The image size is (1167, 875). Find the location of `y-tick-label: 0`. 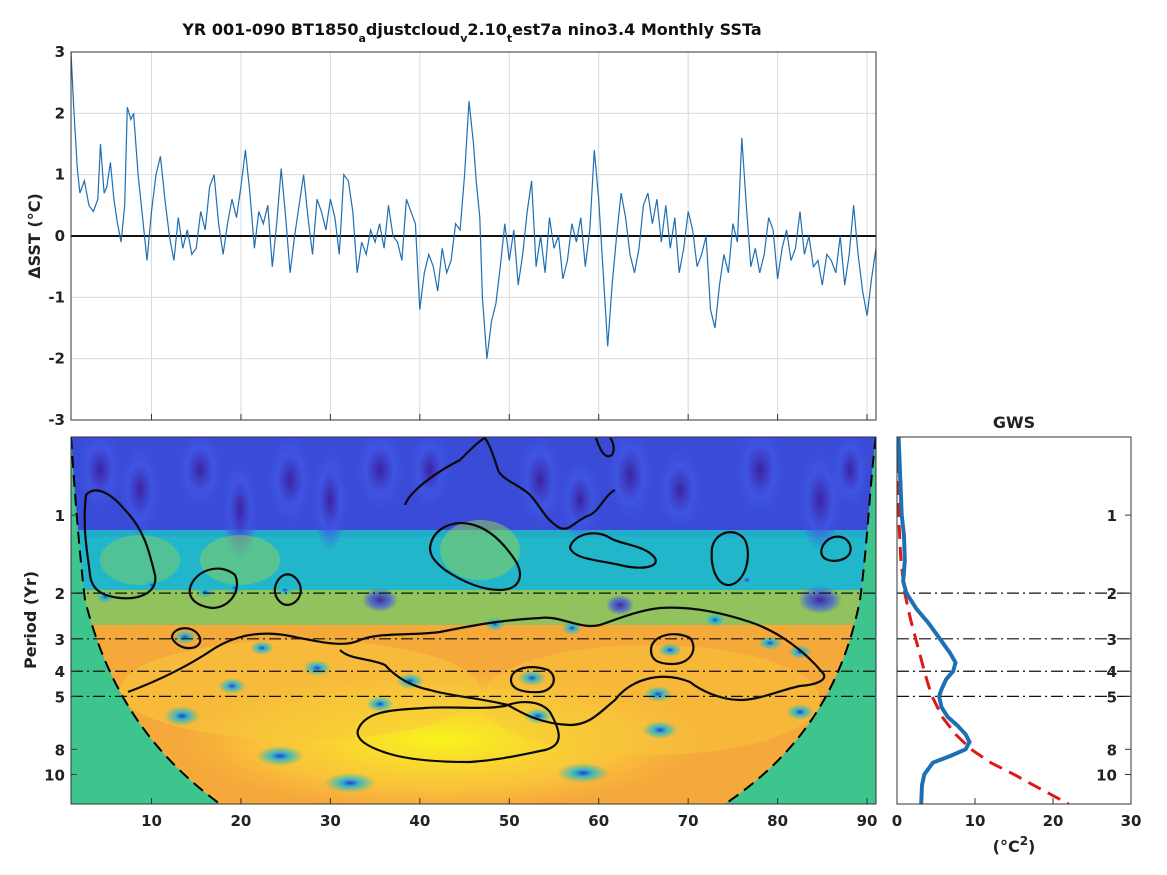

y-tick-label: 0 is located at coordinates (60, 236).